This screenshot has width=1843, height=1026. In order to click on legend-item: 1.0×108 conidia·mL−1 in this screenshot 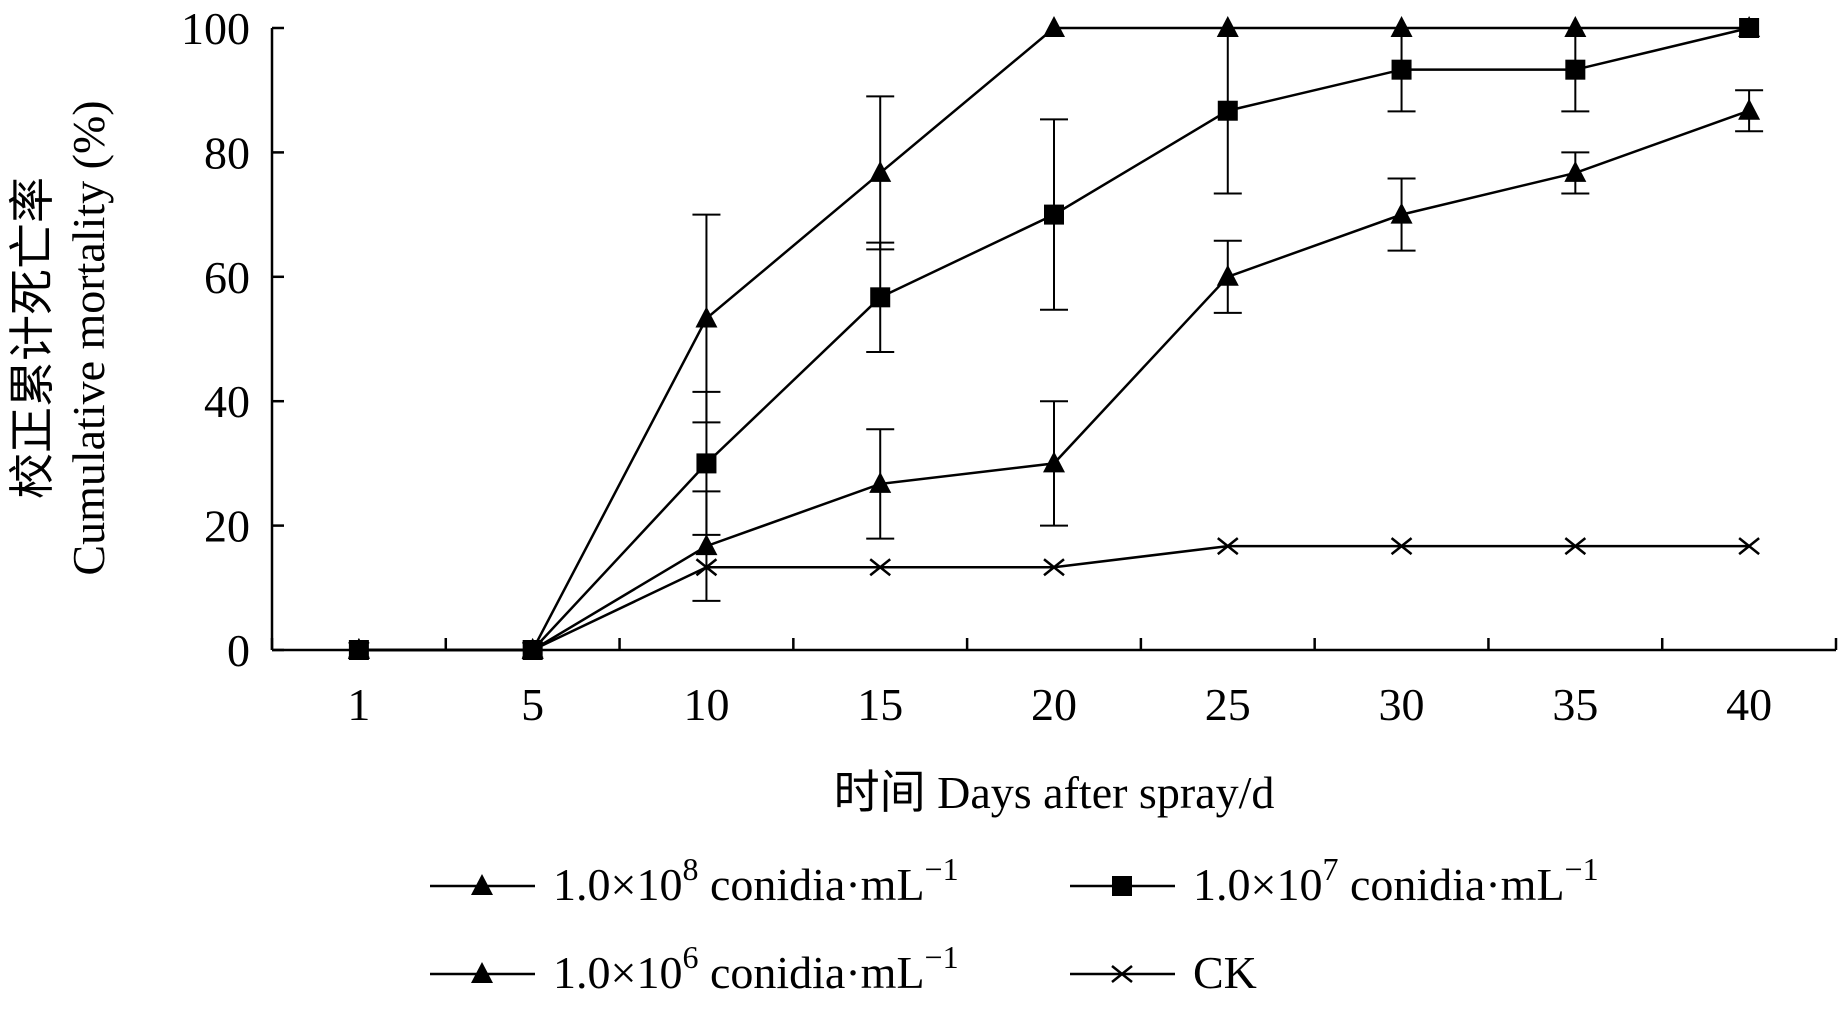, I will do `click(694, 880)`.